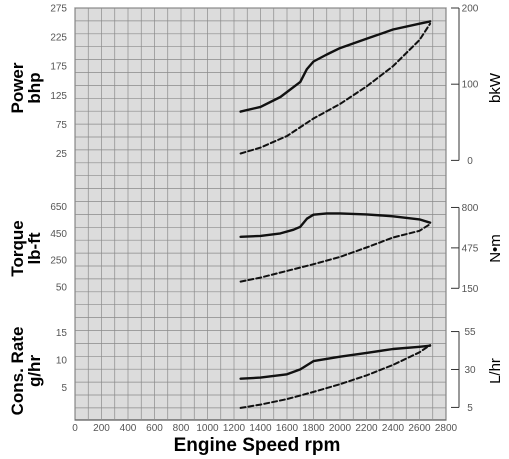 The width and height of the screenshot is (509, 459). Describe the element at coordinates (287, 428) in the screenshot. I see `x-tick-label: 1600` at that location.